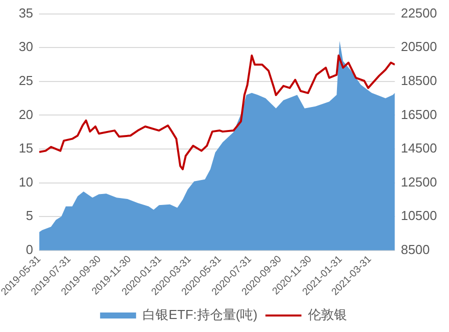 The width and height of the screenshot is (449, 332). I want to click on y2-tick-label: 18500, so click(419, 80).